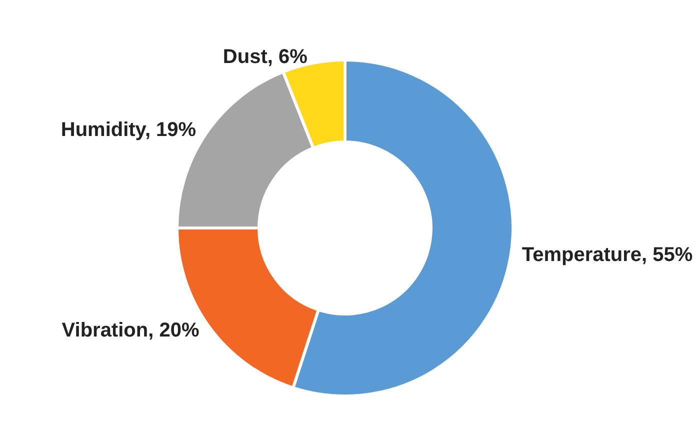 This screenshot has width=700, height=433. I want to click on slice-label: Temperature, 55%, so click(607, 255).